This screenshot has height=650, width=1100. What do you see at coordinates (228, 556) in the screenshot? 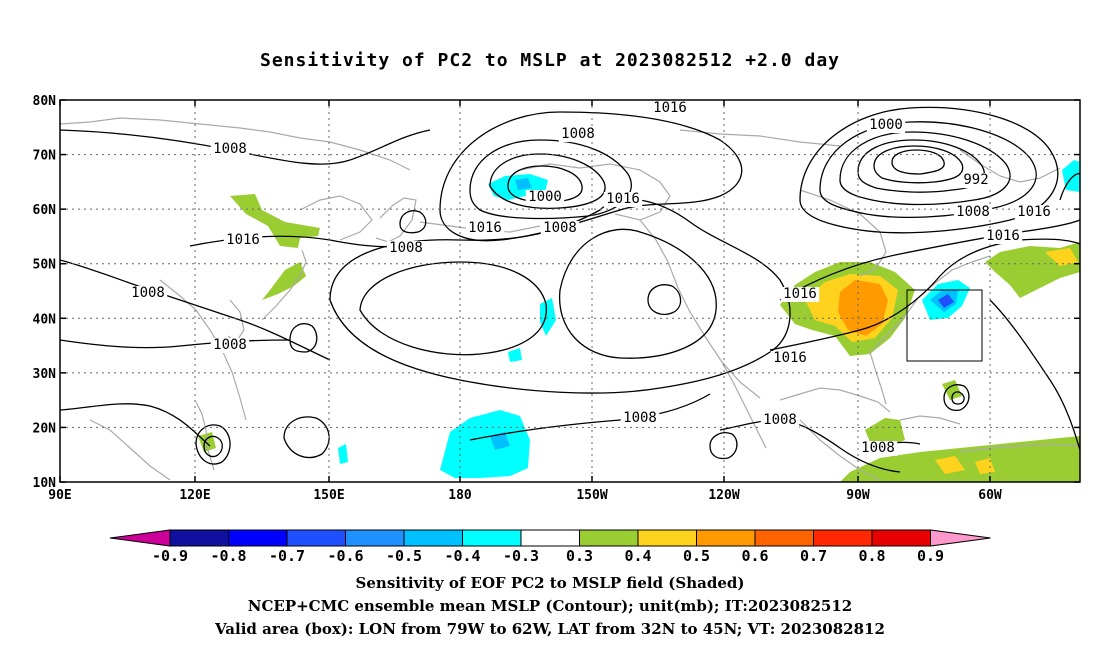
I see `colorbar-label: -0.8` at bounding box center [228, 556].